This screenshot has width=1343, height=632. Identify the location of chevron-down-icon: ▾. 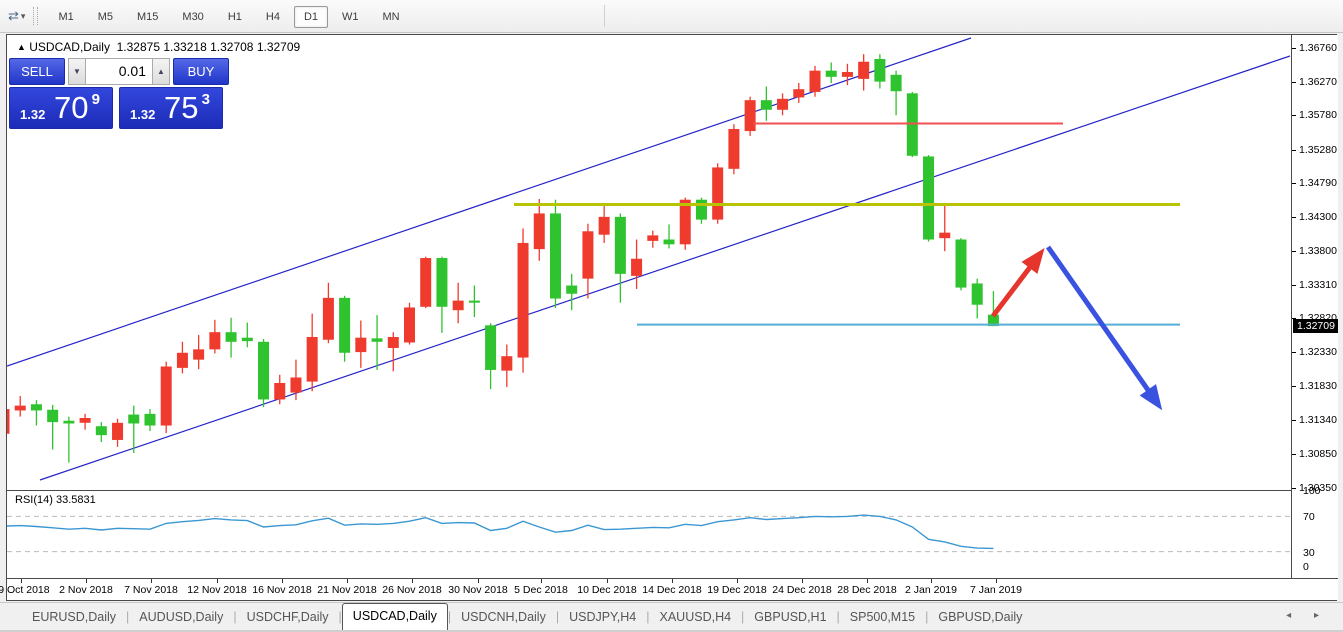
(23, 15).